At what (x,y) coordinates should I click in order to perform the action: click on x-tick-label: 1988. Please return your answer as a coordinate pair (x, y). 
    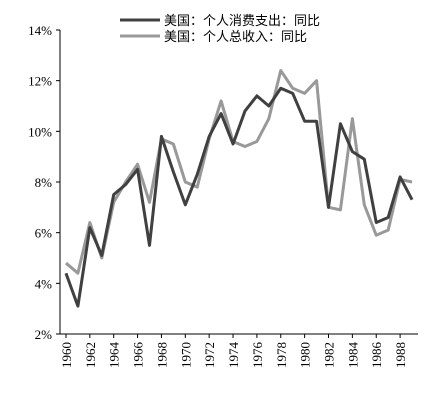
    Looking at the image, I should click on (400, 355).